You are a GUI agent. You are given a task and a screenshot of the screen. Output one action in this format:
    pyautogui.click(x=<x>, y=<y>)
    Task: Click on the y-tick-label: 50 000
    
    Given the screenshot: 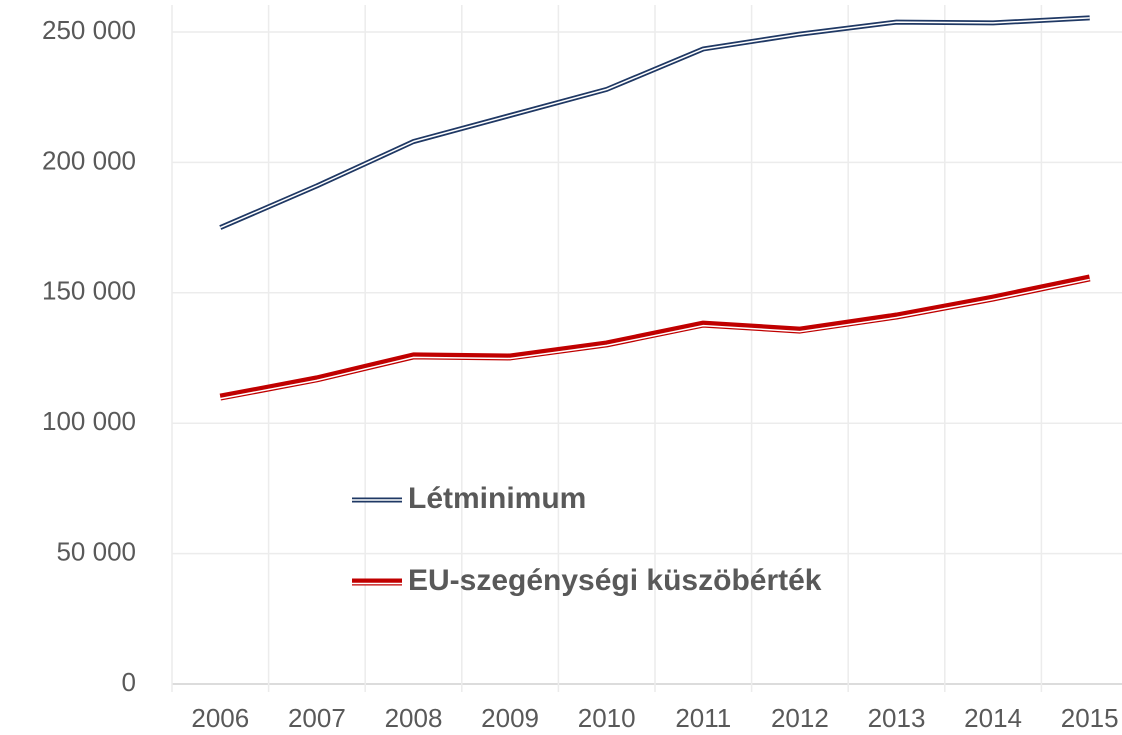 What is the action you would take?
    pyautogui.click(x=96, y=551)
    